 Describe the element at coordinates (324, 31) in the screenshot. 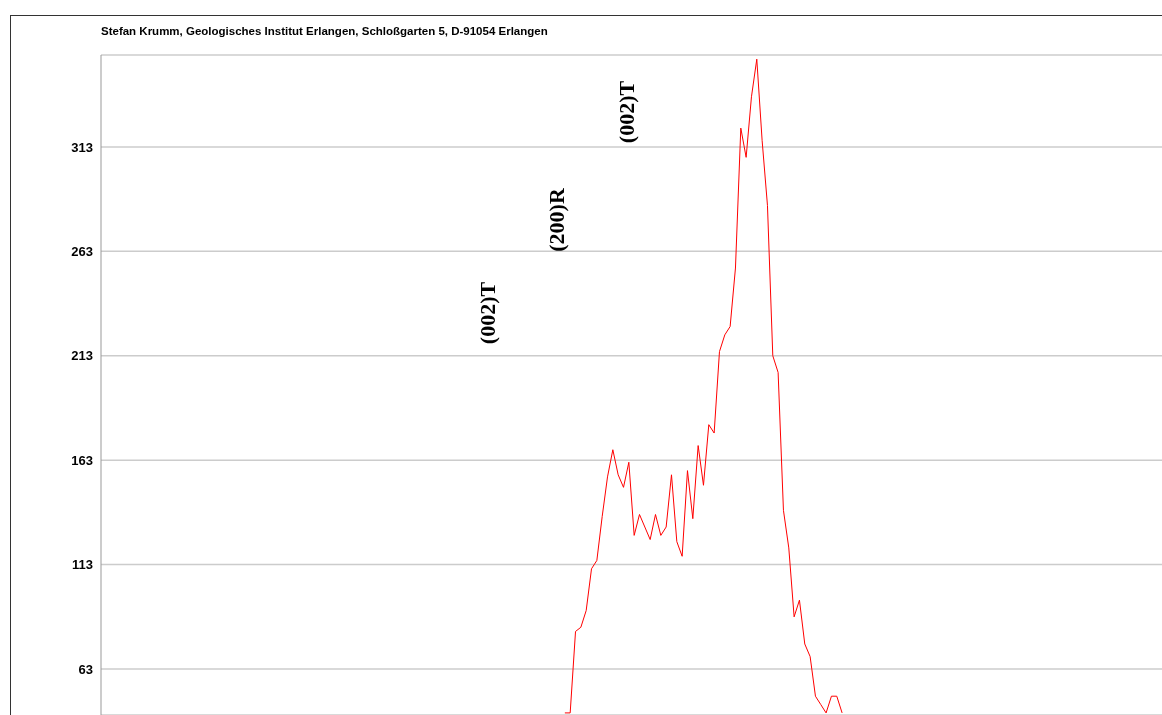

I see `chart-title: Stefan Krumm, Geologisches Institut Erlangen, Schloßgarten 5, D-91054 Erlangen` at that location.